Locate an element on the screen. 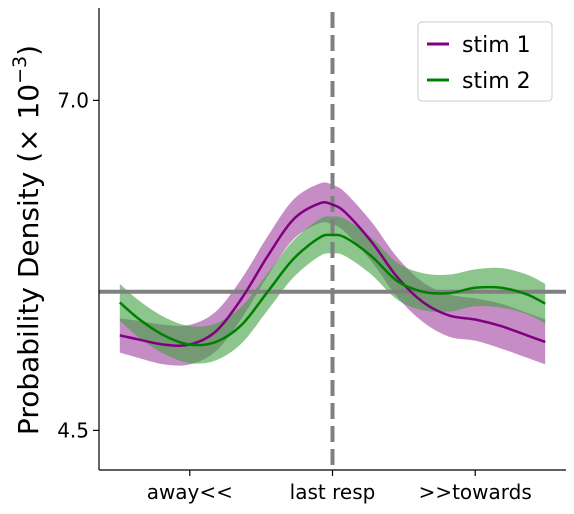 This screenshot has height=514, width=574. y-tick-label: 4.5 is located at coordinates (73, 430).